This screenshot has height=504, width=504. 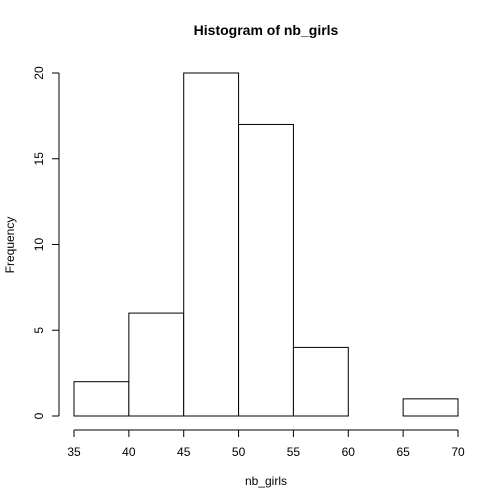 I want to click on y-tick-label: 20, so click(x=39, y=73).